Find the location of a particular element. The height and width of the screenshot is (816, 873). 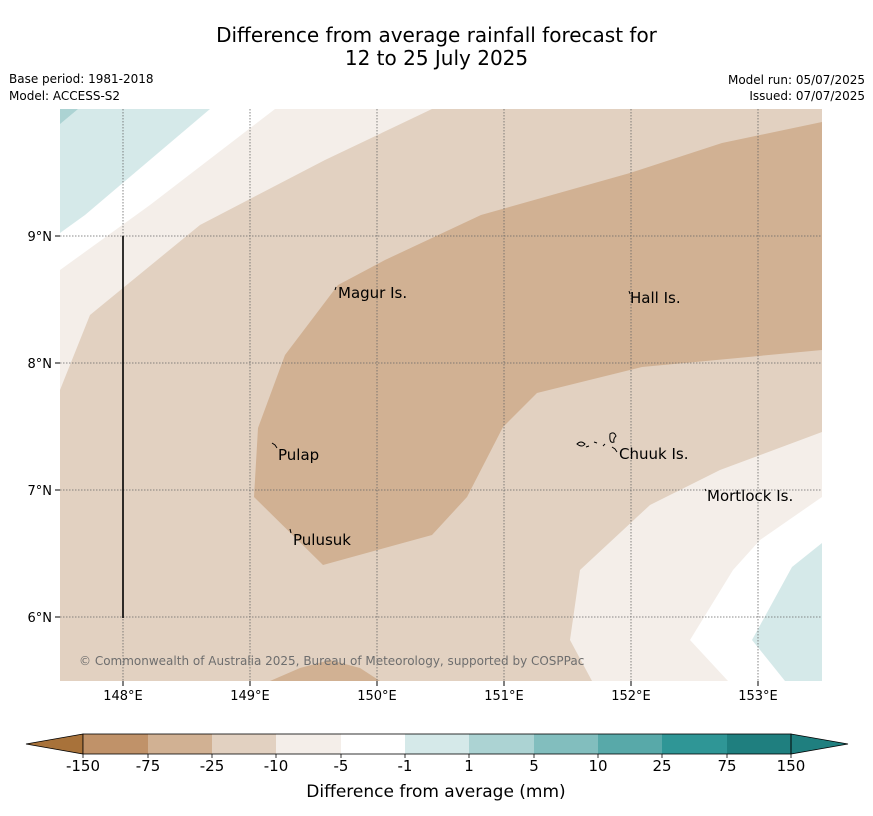

map-title-line-2: 12 to 25 July 2025 is located at coordinates (436, 58).